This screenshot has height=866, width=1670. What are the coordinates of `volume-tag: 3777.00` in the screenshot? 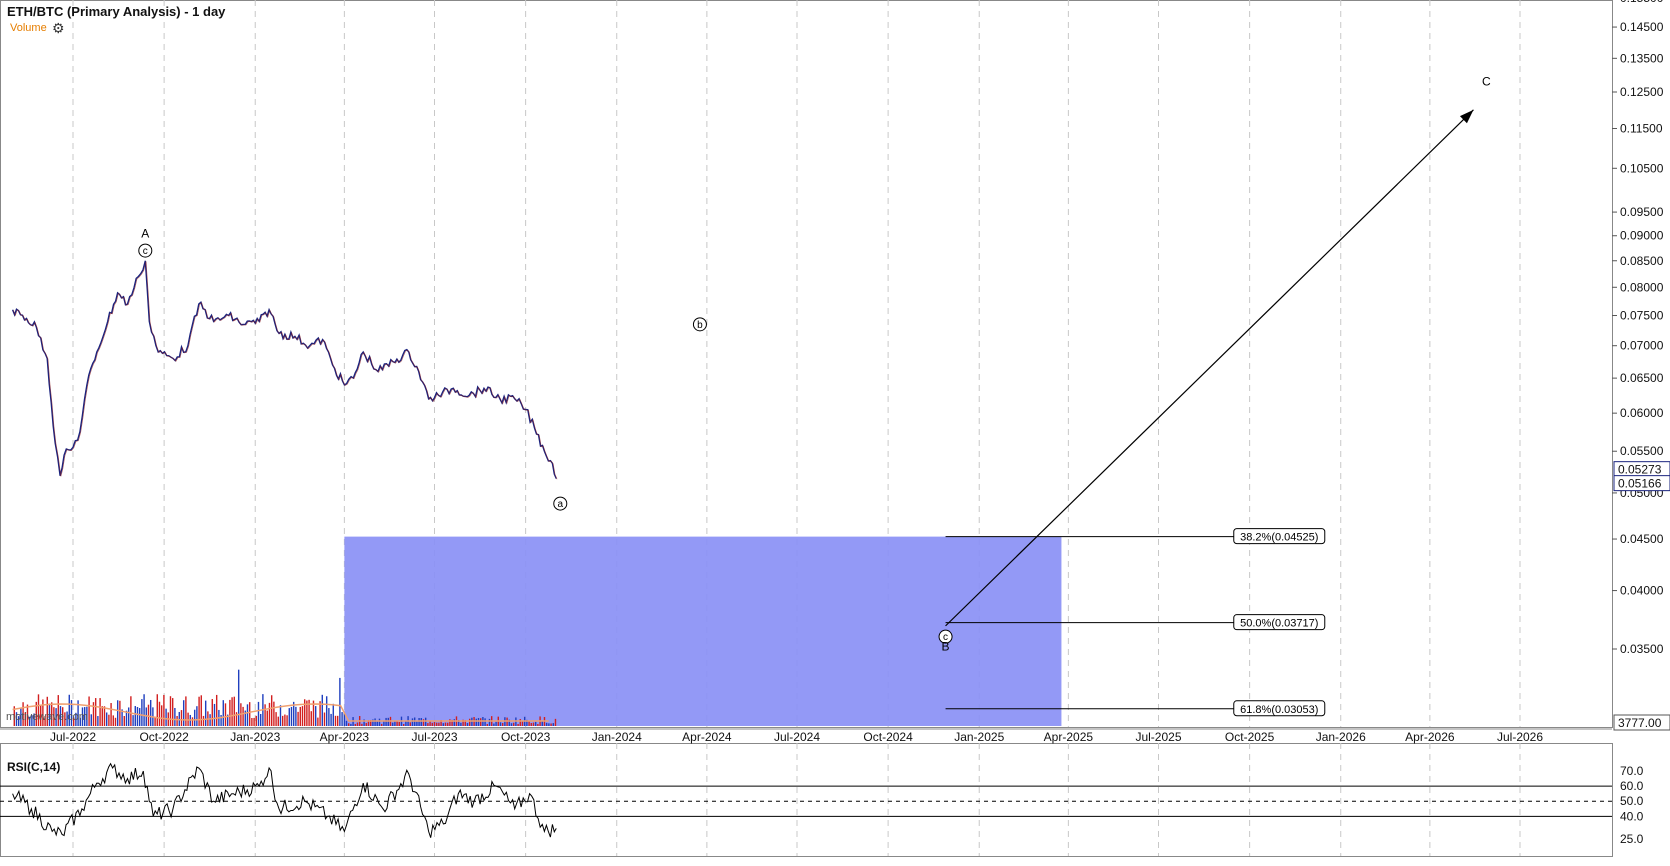 It's located at (1640, 723).